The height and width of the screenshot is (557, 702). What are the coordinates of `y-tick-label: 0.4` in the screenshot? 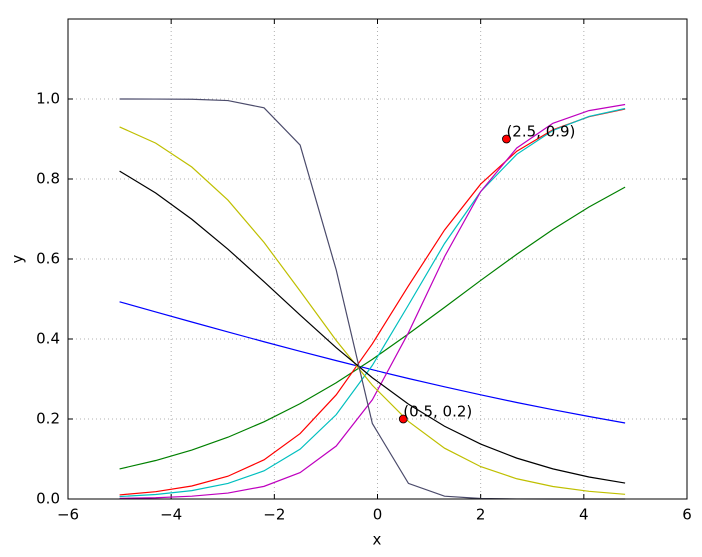 It's located at (48, 339).